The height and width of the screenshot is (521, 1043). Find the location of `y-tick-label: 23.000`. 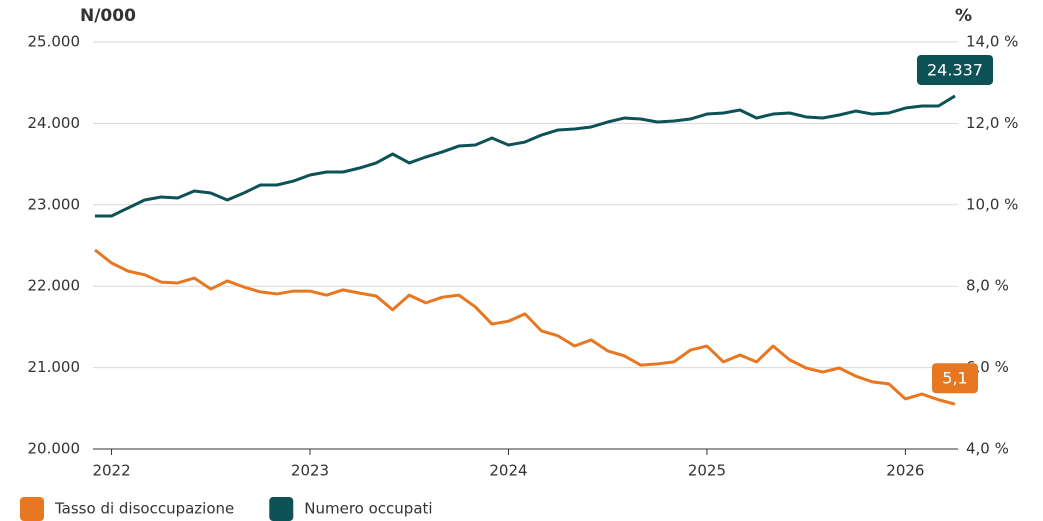

y-tick-label: 23.000 is located at coordinates (54, 204).